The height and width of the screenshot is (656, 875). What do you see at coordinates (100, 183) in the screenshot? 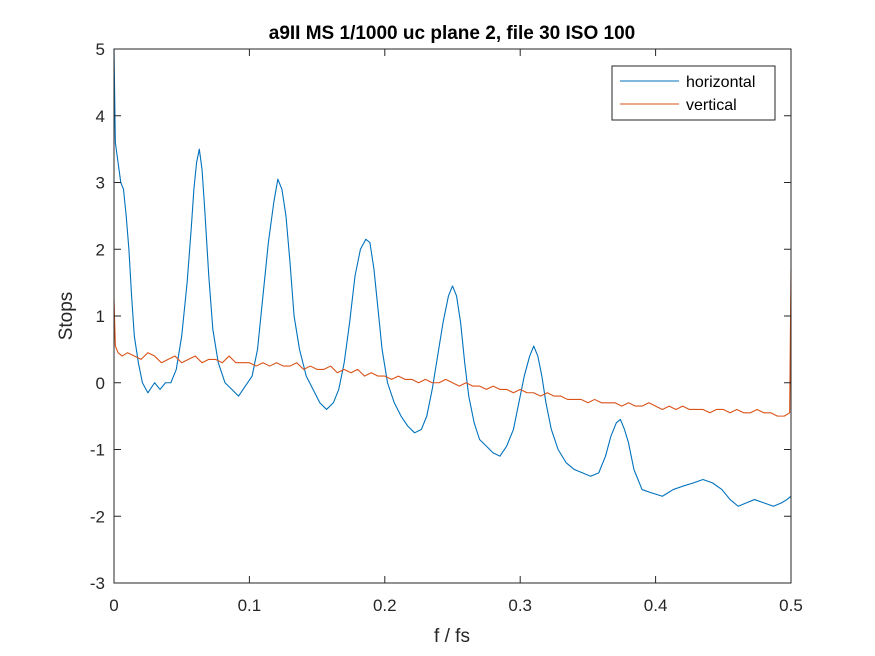
I see `y-tick-label: 3` at bounding box center [100, 183].